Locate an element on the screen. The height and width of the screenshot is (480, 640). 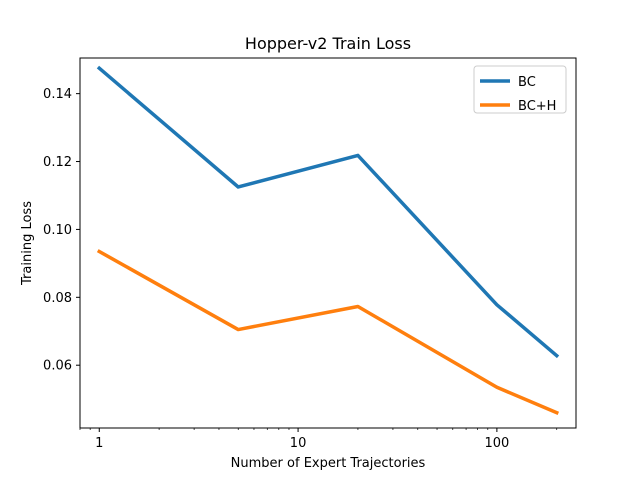
legend-label-0: BC is located at coordinates (527, 82).